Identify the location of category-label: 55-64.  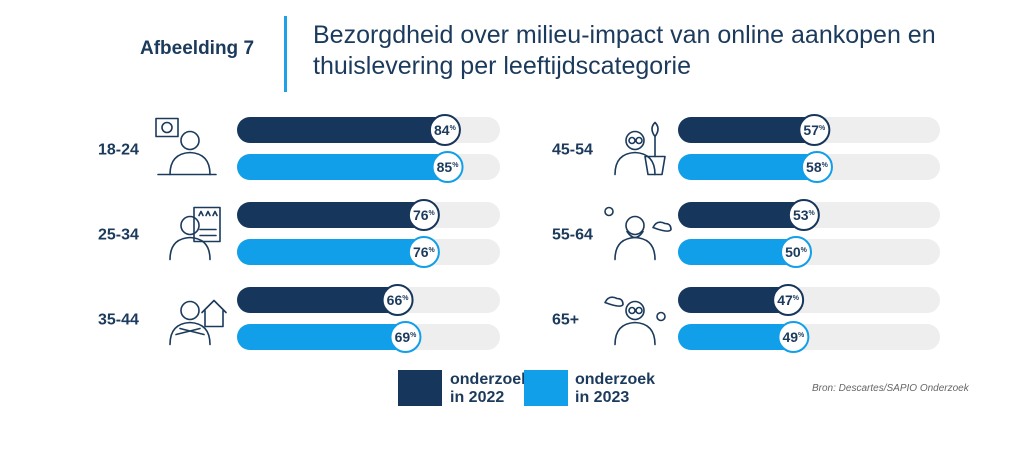
(572, 235).